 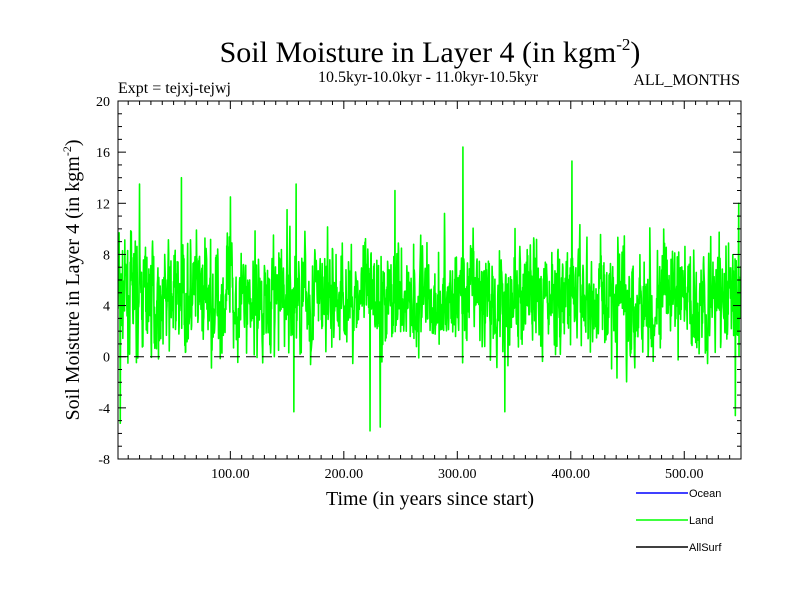 What do you see at coordinates (686, 80) in the screenshot?
I see `subtitle-months: ALL_MONTHS` at bounding box center [686, 80].